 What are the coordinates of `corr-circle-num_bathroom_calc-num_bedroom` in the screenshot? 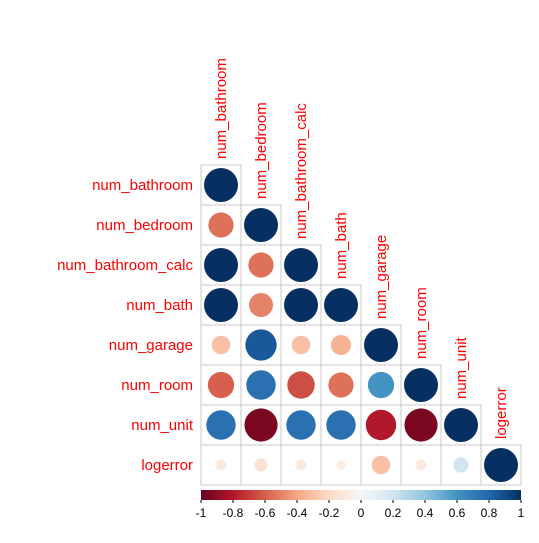 It's located at (261, 265).